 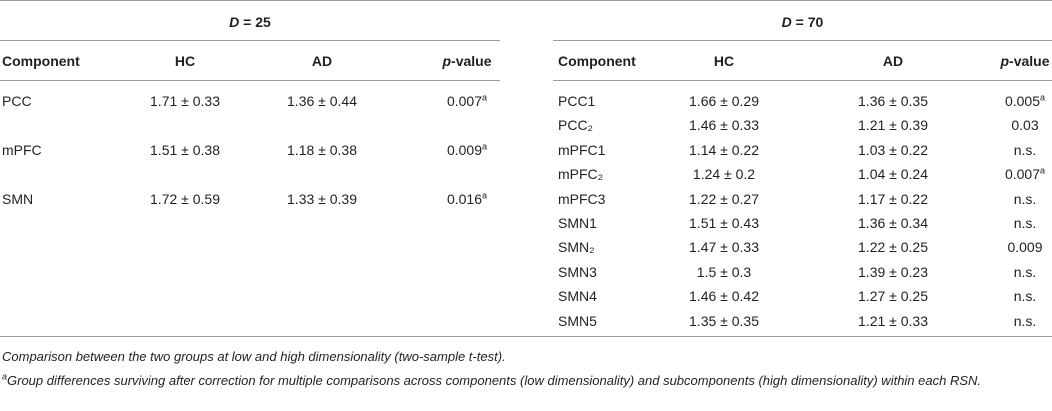 What do you see at coordinates (893, 296) in the screenshot?
I see `table-cell: 1.27 ± 0.25` at bounding box center [893, 296].